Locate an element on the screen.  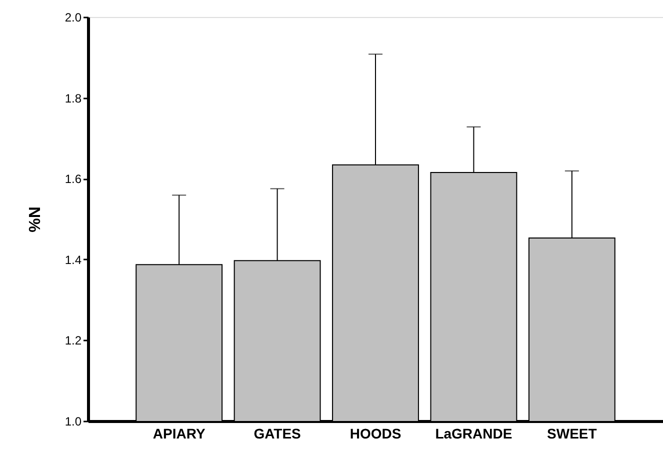
y-axis-title: %N is located at coordinates (35, 219).